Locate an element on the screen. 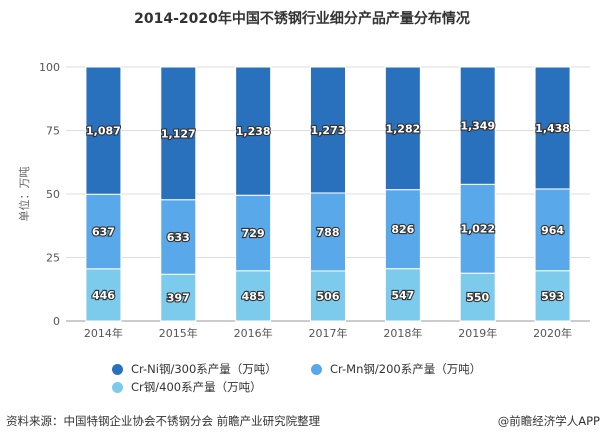  legend-item-cr-mn: Cr-Mn钢/200系产量（万吨） is located at coordinates (396, 369).